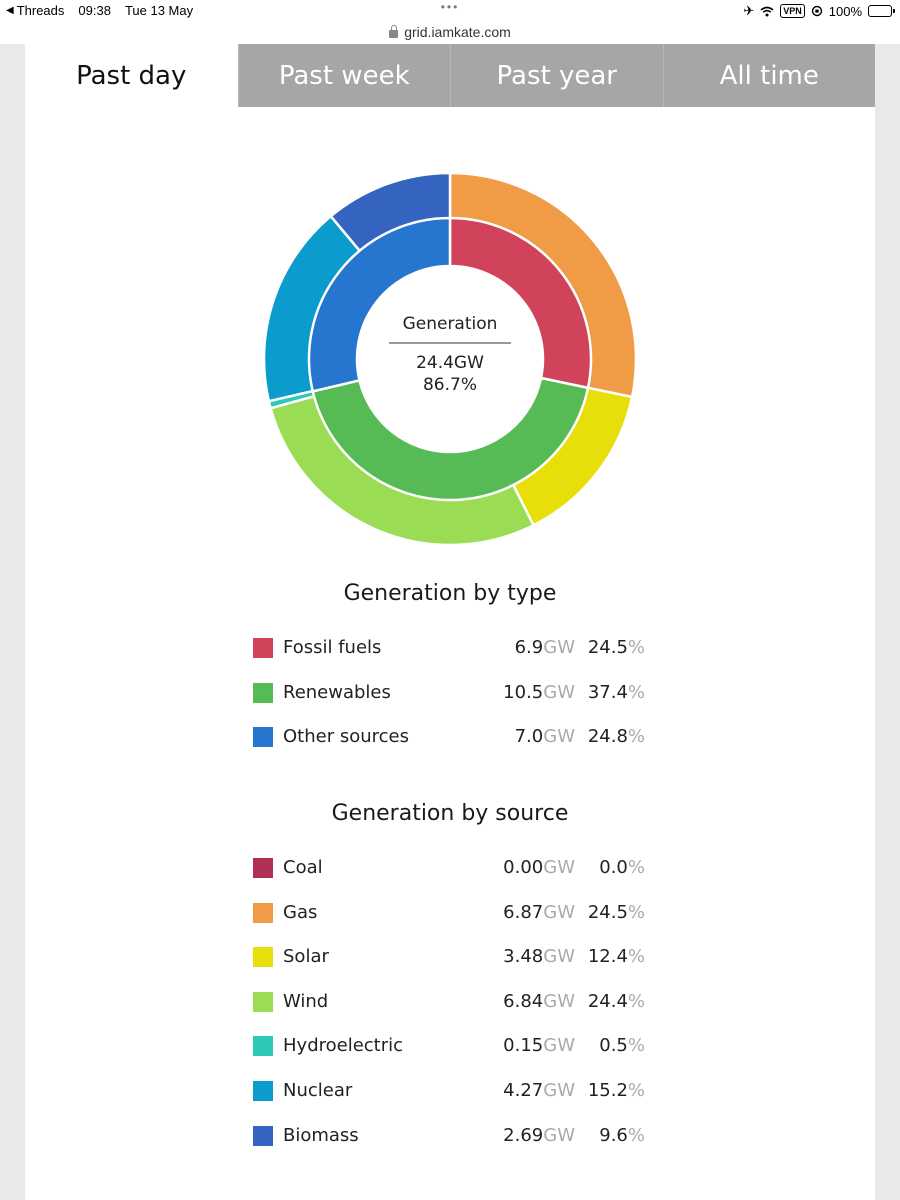 This screenshot has height=1200, width=900. I want to click on legend-gw: 0.15GW, so click(539, 1045).